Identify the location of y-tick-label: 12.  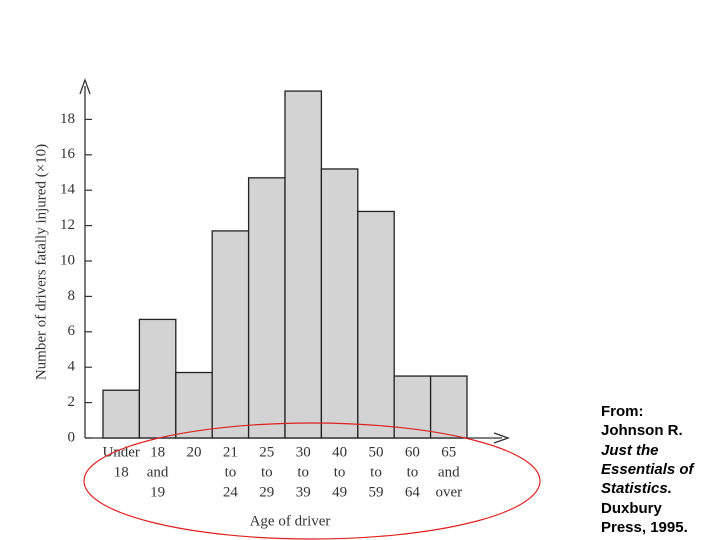
(67, 225).